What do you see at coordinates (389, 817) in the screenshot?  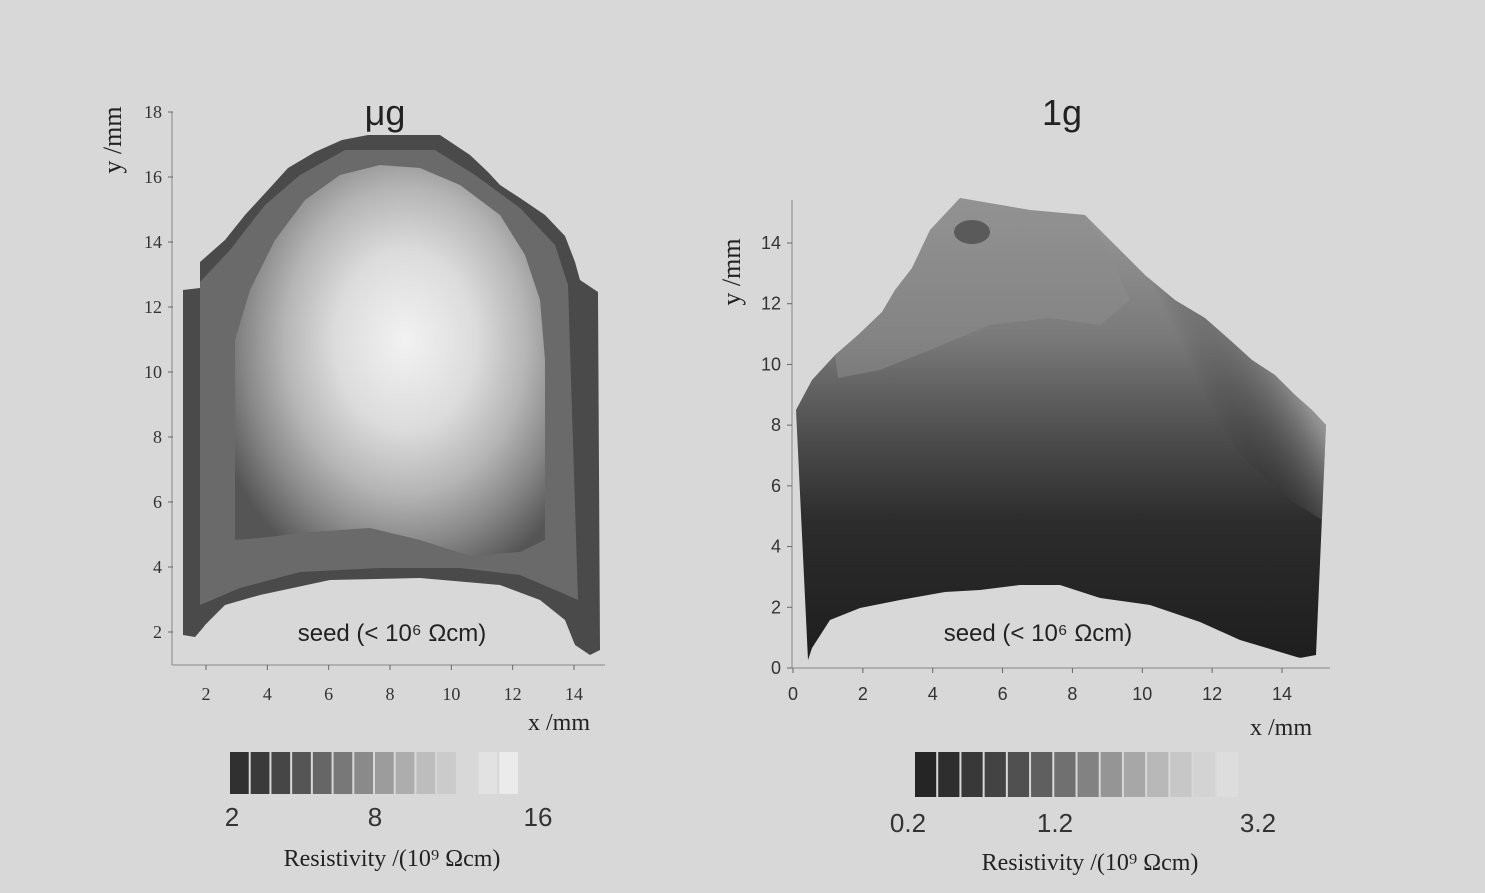 I see `left-colorbar-ticks: 2 8 16` at bounding box center [389, 817].